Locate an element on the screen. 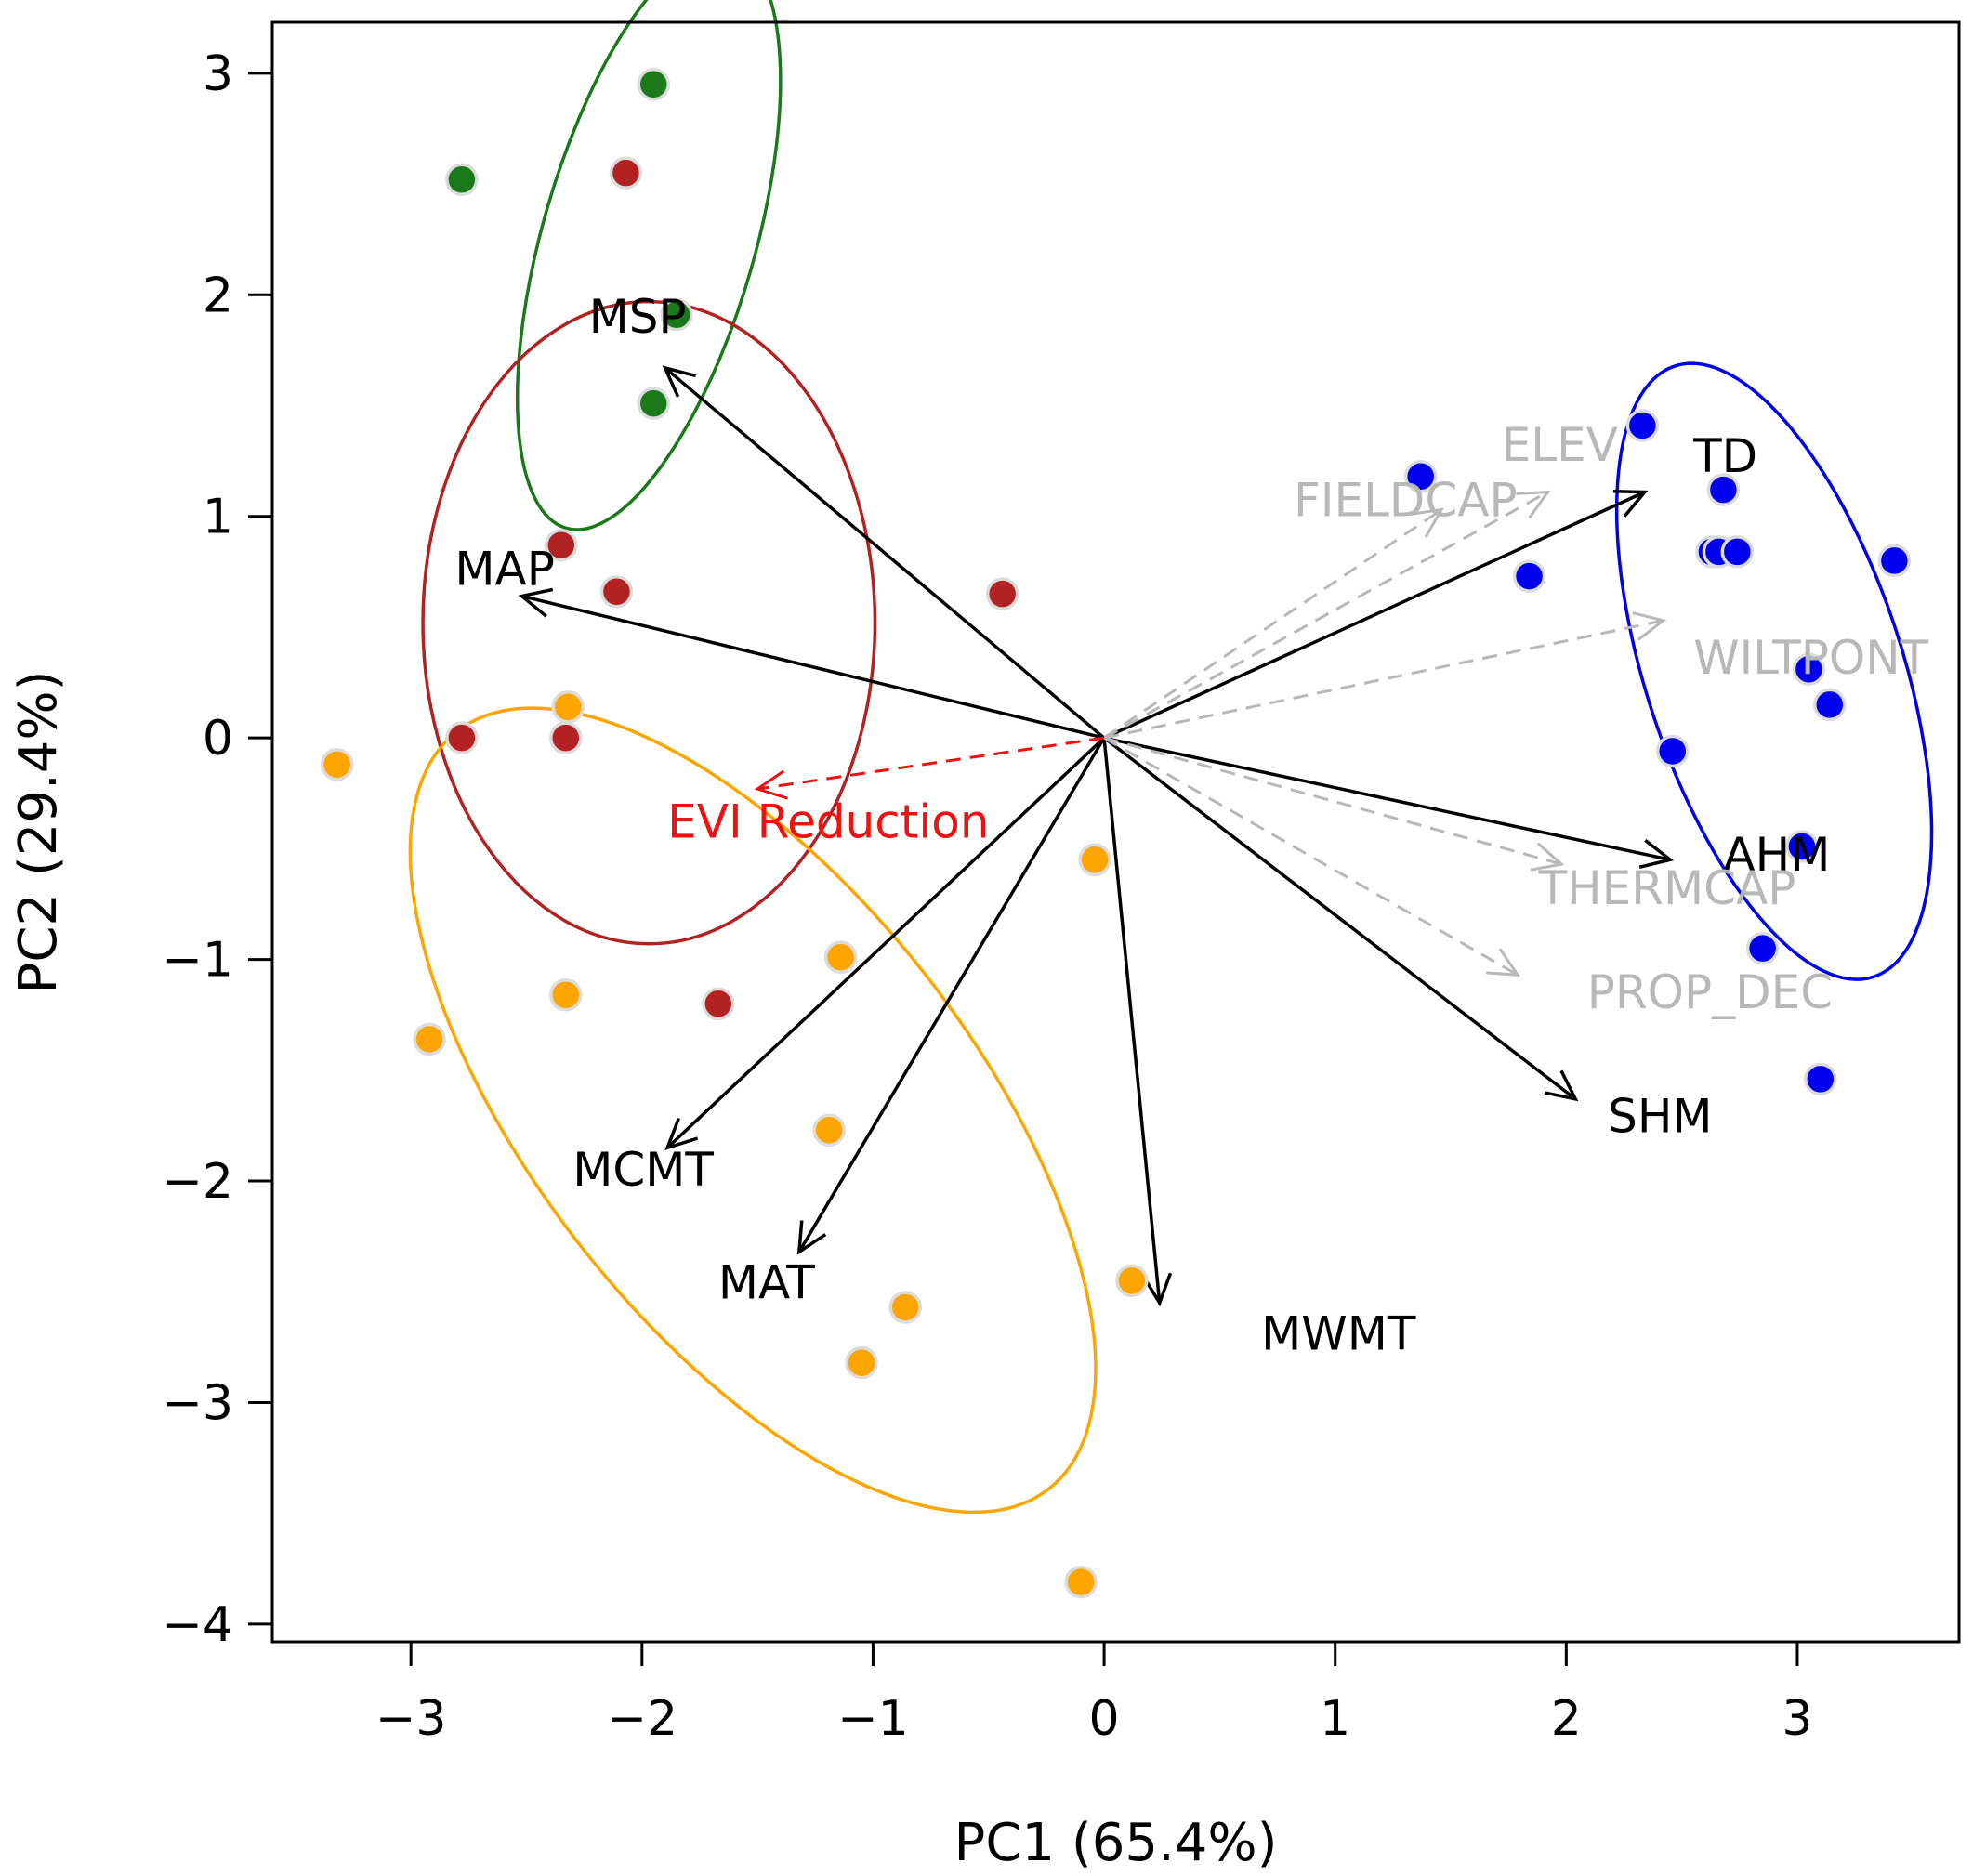 This screenshot has width=1986, height=1876. x-axis: −3 −2 −1 0 1 2 3 is located at coordinates (1094, 1694).